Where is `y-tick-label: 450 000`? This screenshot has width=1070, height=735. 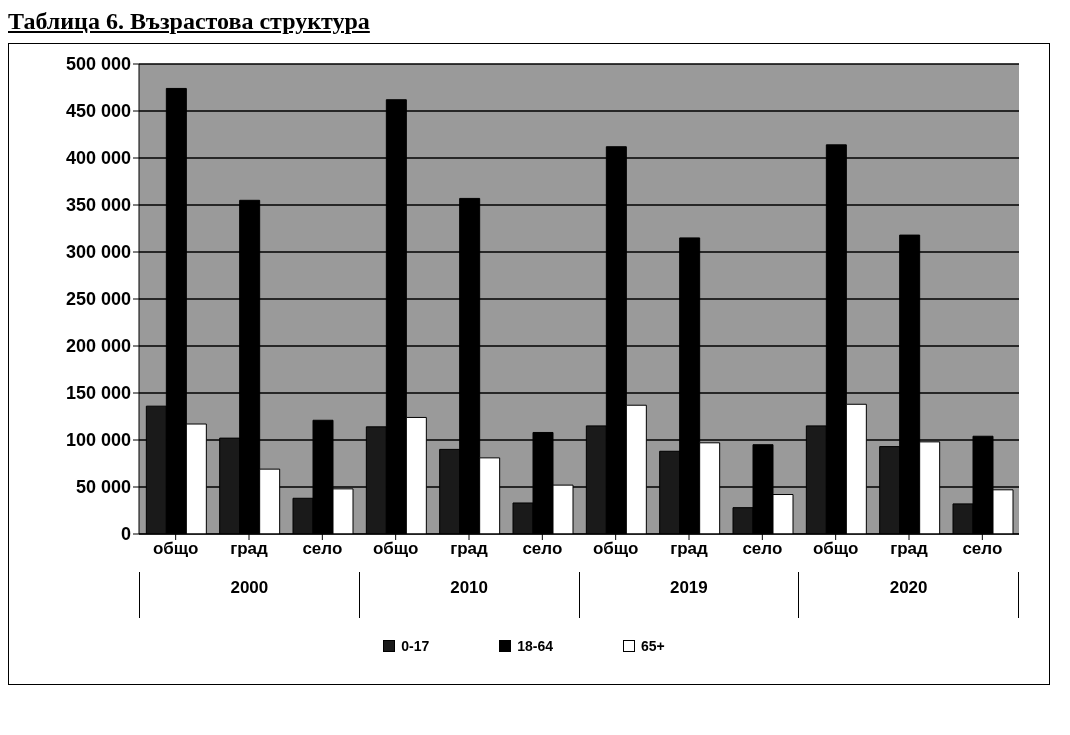
y-tick-label: 450 000 is located at coordinates (98, 111).